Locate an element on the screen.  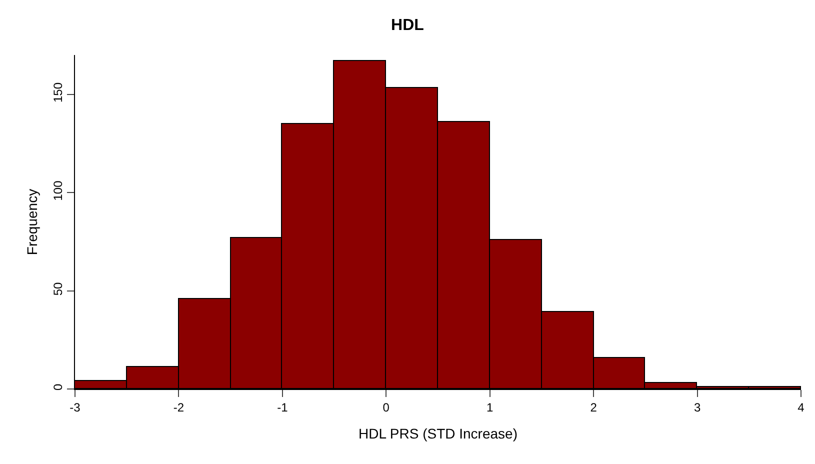
y-tick-label: 50 is located at coordinates (58, 289).